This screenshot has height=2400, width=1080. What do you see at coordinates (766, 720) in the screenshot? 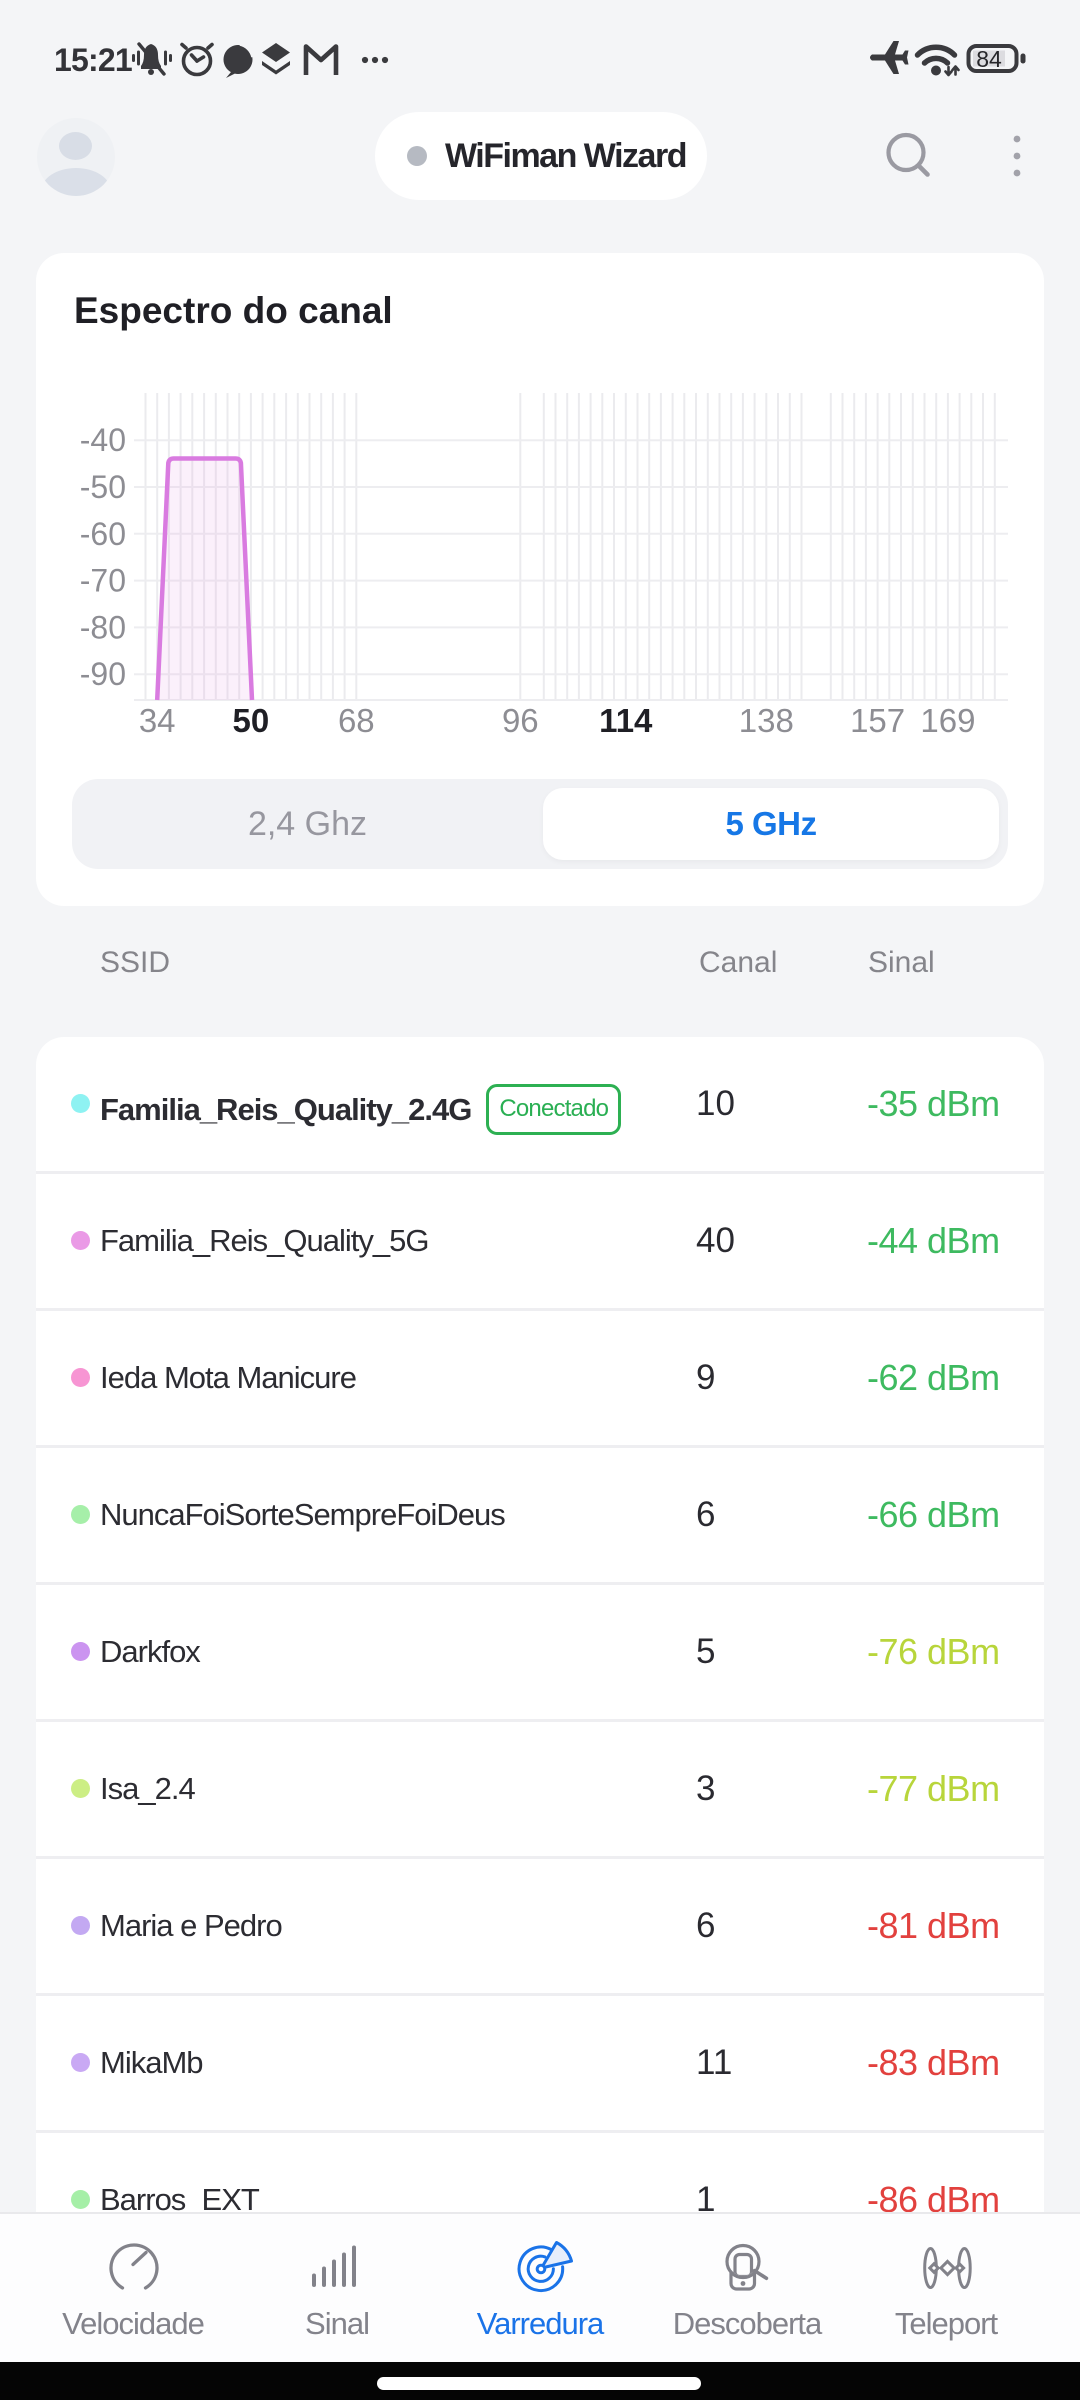
I see `svg-text: 138` at bounding box center [766, 720].